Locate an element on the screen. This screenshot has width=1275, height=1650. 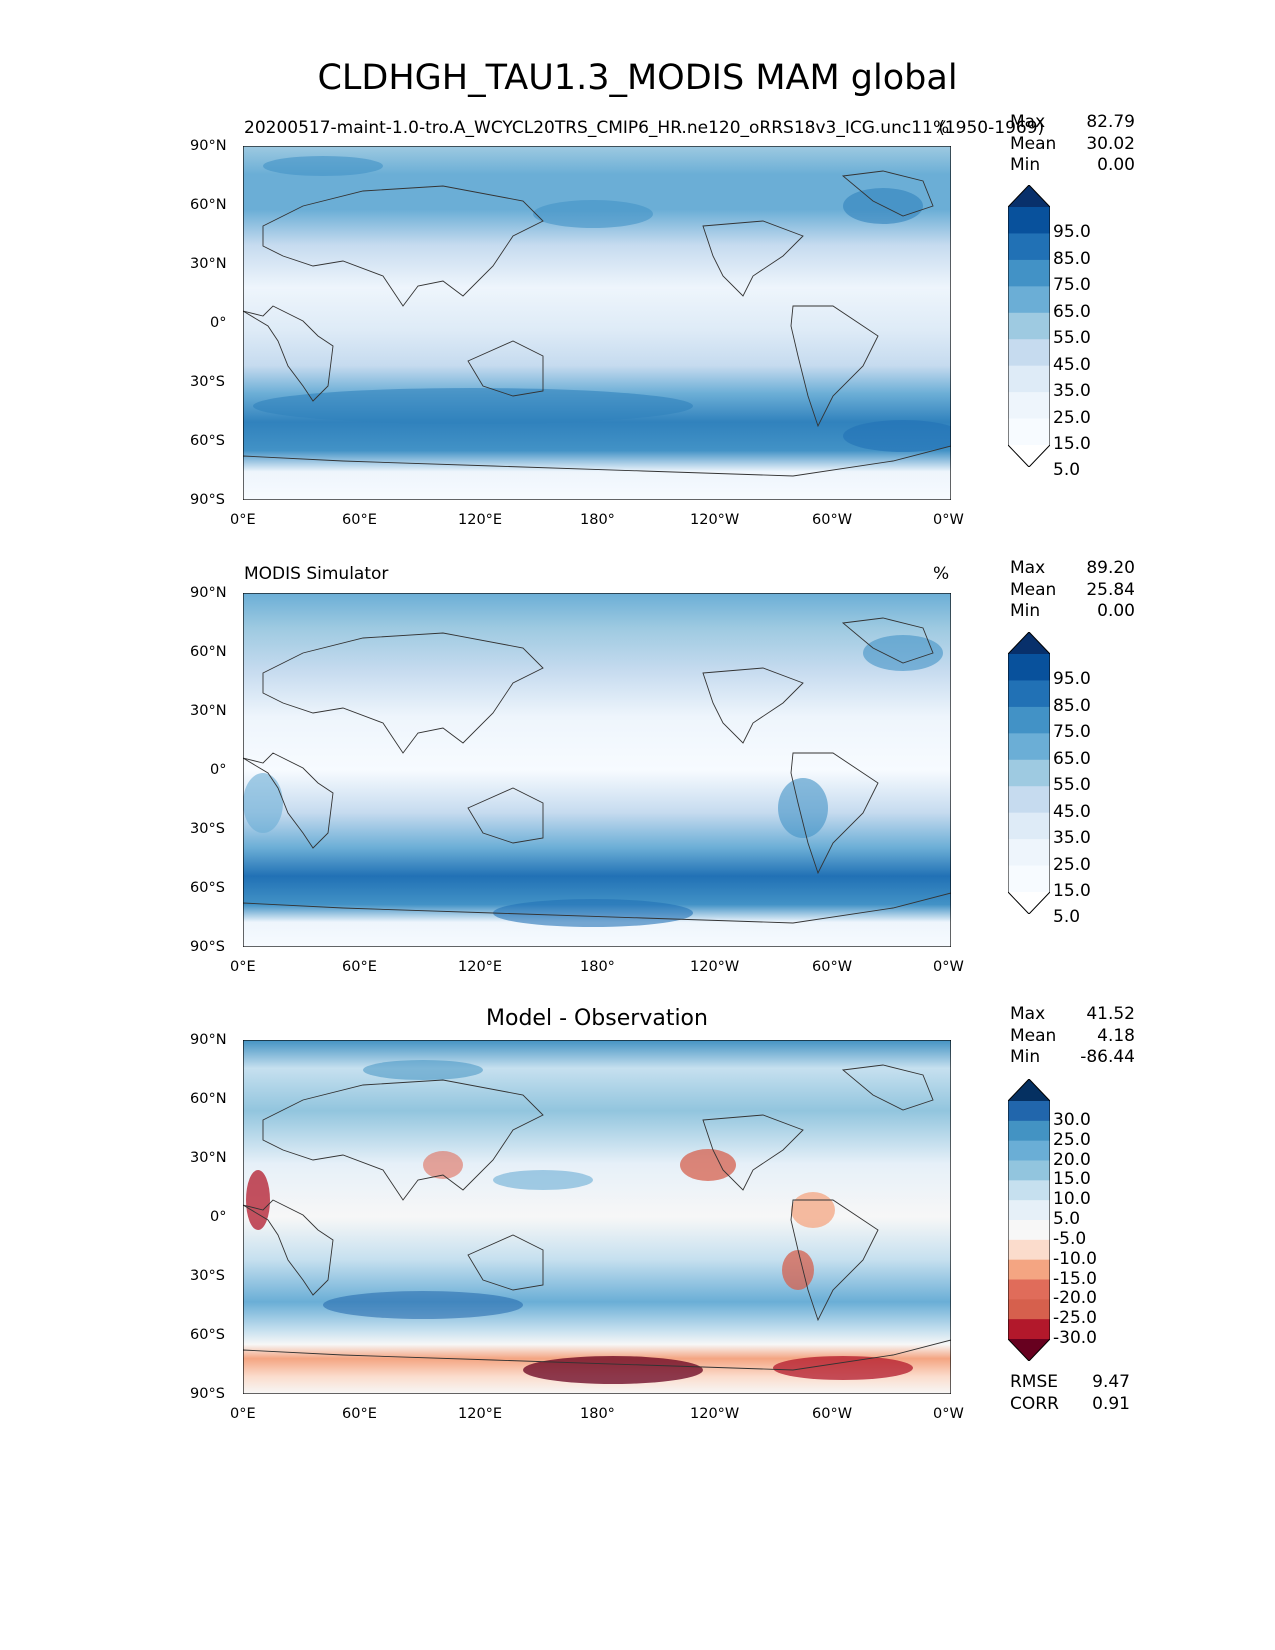
max-value: 41.52 is located at coordinates (1110, 1014).